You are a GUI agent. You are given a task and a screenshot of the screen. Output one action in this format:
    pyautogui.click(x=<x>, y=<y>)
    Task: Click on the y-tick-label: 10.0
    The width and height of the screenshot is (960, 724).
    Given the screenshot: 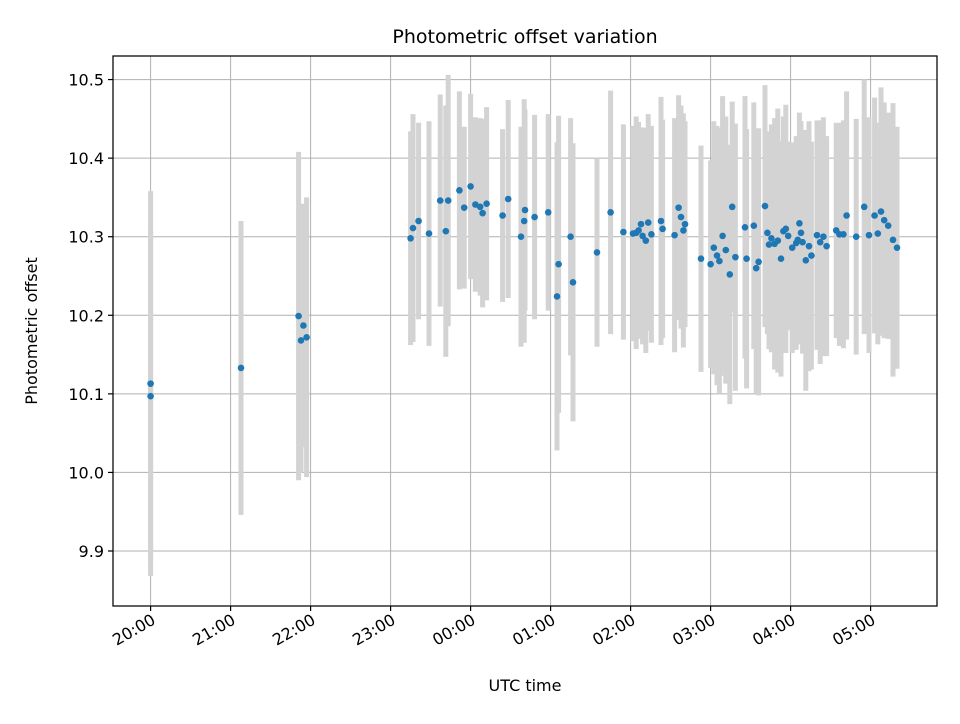 What is the action you would take?
    pyautogui.click(x=86, y=472)
    